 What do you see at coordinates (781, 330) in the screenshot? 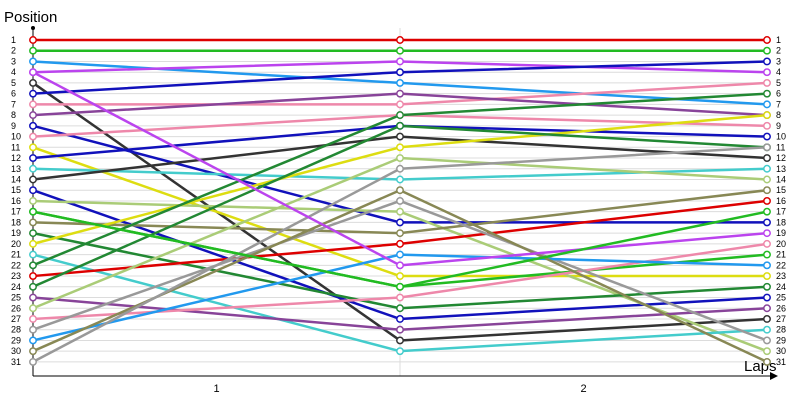
I see `y-tick-label-right: 28` at bounding box center [781, 330].